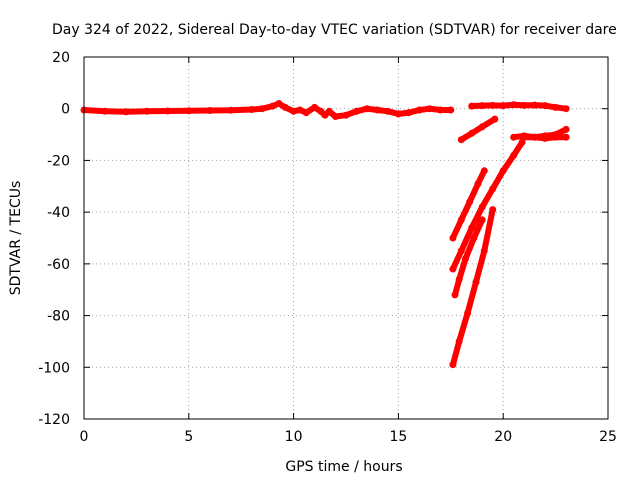  Describe the element at coordinates (54, 420) in the screenshot. I see `y-tick-label: -120` at that location.